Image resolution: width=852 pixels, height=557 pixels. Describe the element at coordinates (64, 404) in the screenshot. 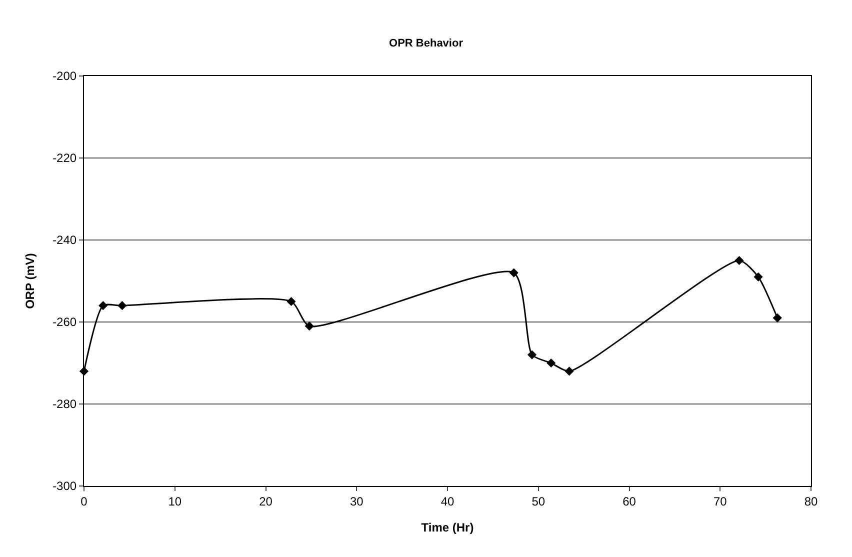

I see `y-tick-label: -280` at that location.